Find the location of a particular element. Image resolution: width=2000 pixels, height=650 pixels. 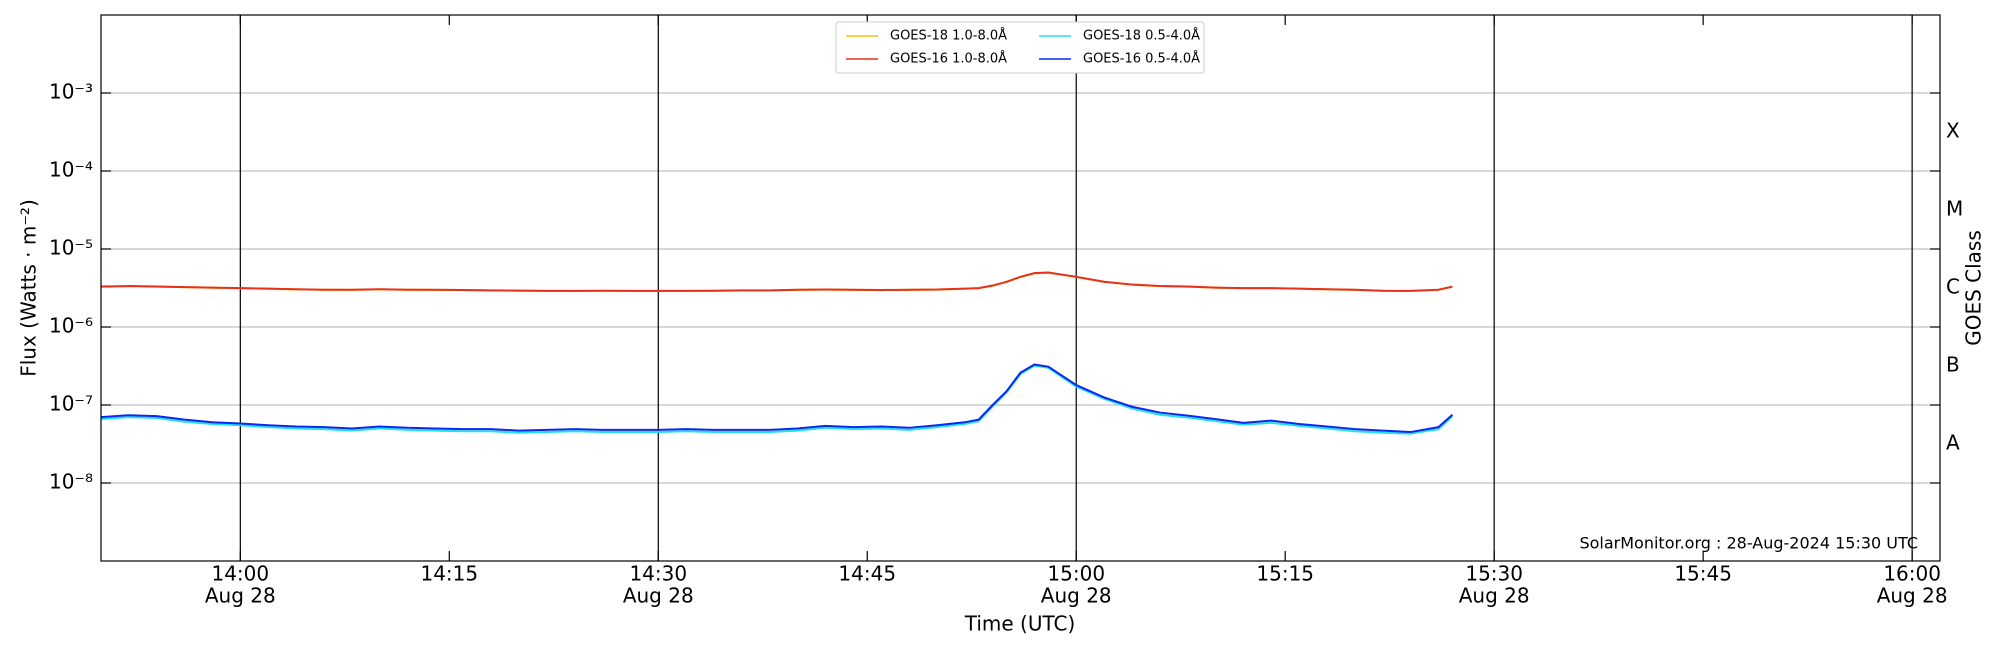

y2-tick-label: A is located at coordinates (1953, 443).